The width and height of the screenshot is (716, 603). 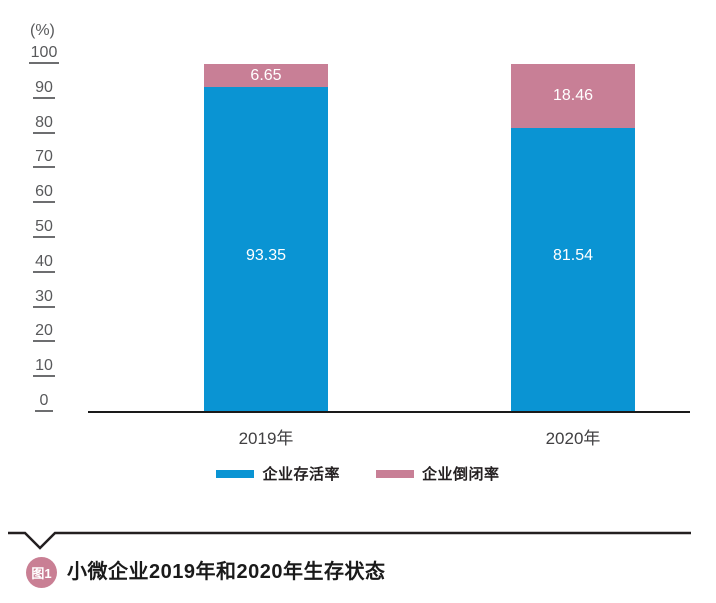 What do you see at coordinates (349, 540) in the screenshot?
I see `caption-divider` at bounding box center [349, 540].